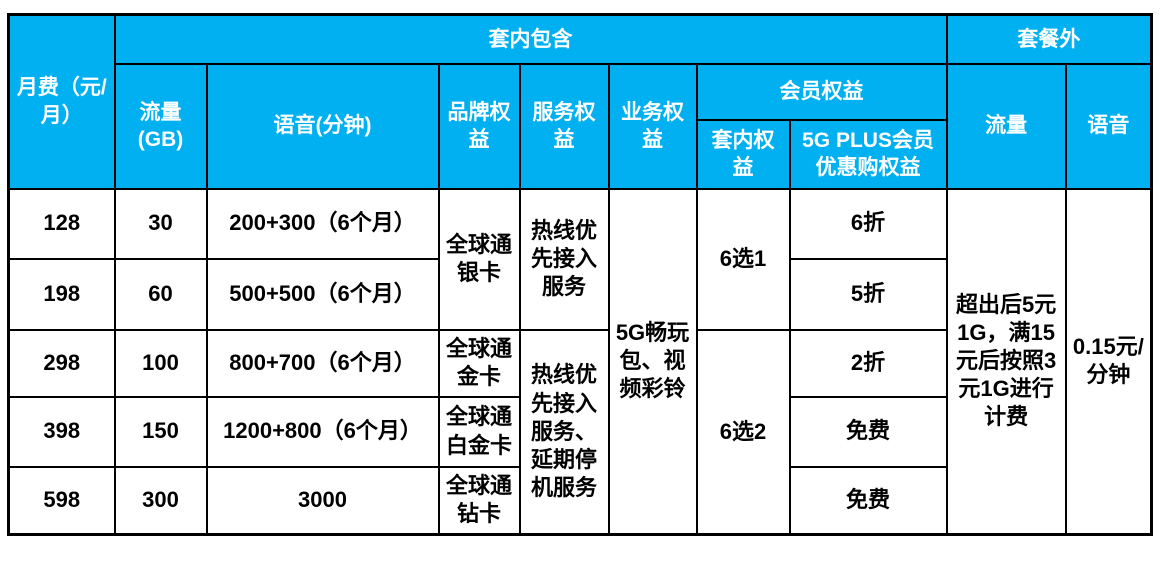 This screenshot has width=1174, height=561. Describe the element at coordinates (160, 500) in the screenshot. I see `data-cell: 300` at that location.